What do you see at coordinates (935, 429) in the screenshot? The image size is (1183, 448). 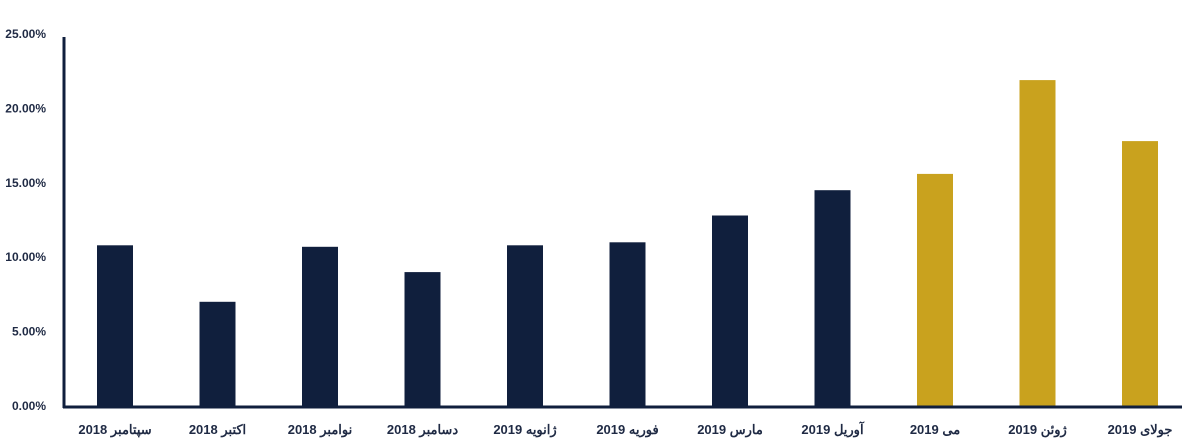 I see `x-category-label: می 2019` at bounding box center [935, 429].